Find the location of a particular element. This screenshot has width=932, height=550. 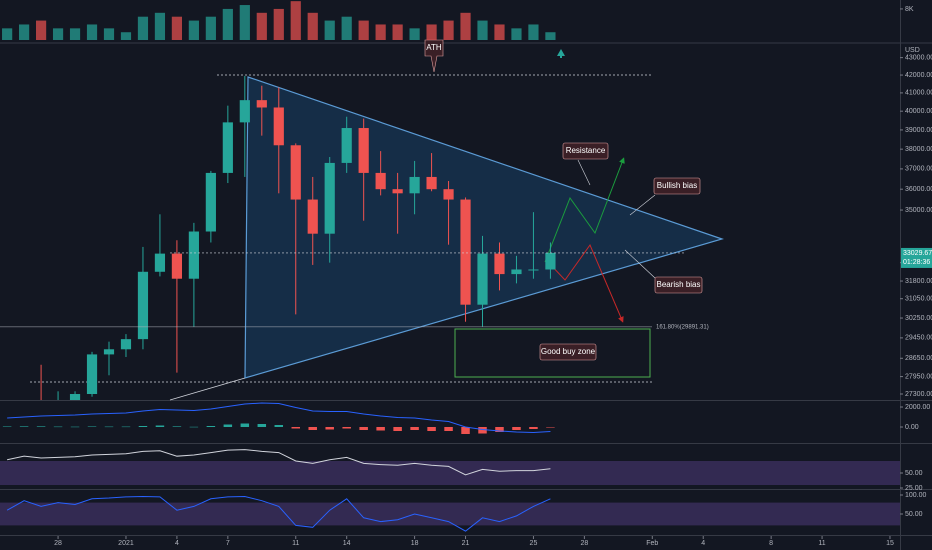

currency-label: USD is located at coordinates (912, 50).